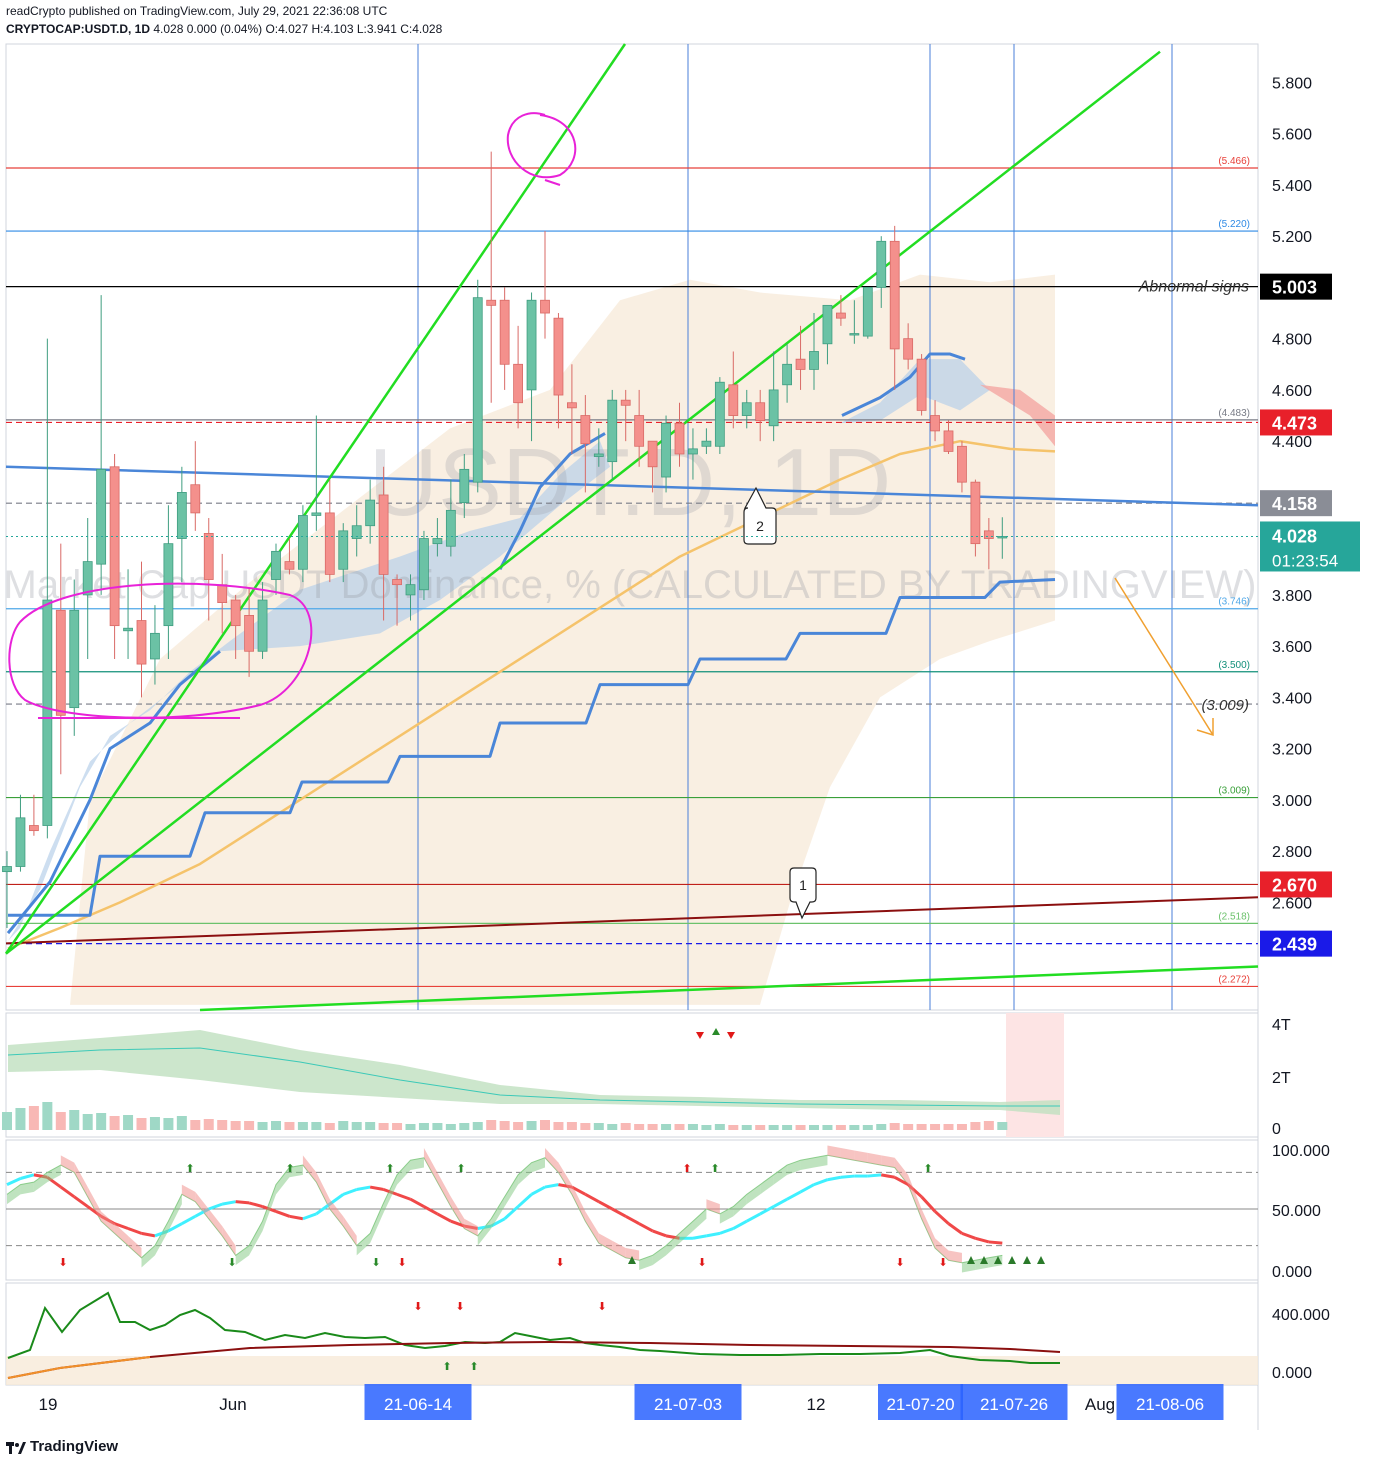 Image resolution: width=1382 pixels, height=1466 pixels. I want to click on last-price-timer: 01:23:54, so click(1305, 560).